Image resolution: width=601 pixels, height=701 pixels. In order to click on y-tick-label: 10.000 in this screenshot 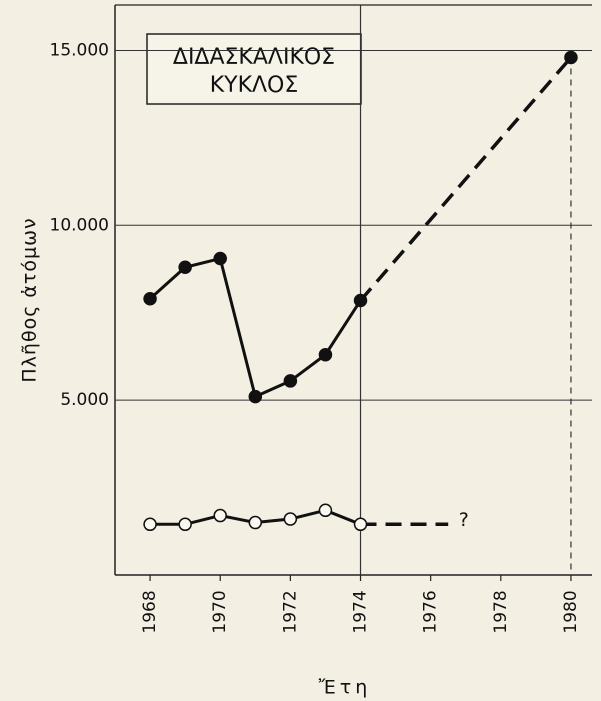, I will do `click(79, 225)`.